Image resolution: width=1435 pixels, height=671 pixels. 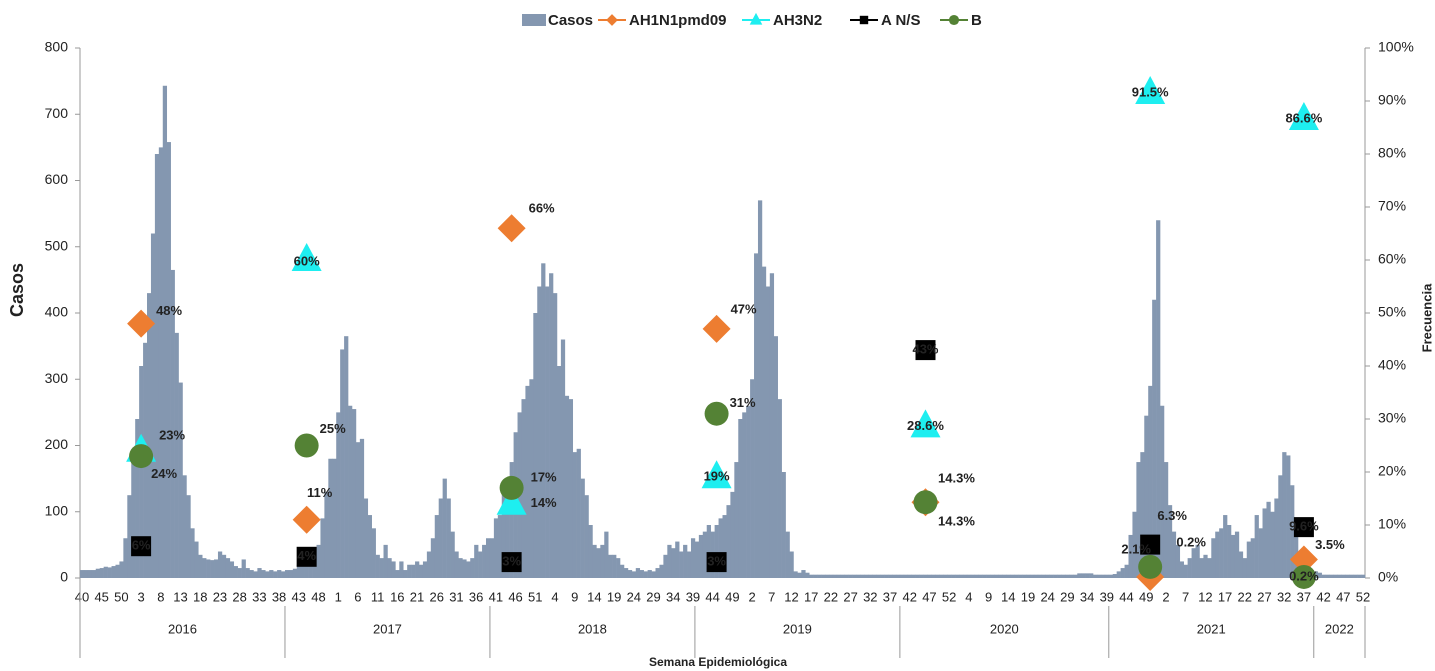 I want to click on x-tick-label: 39, so click(x=1107, y=596).